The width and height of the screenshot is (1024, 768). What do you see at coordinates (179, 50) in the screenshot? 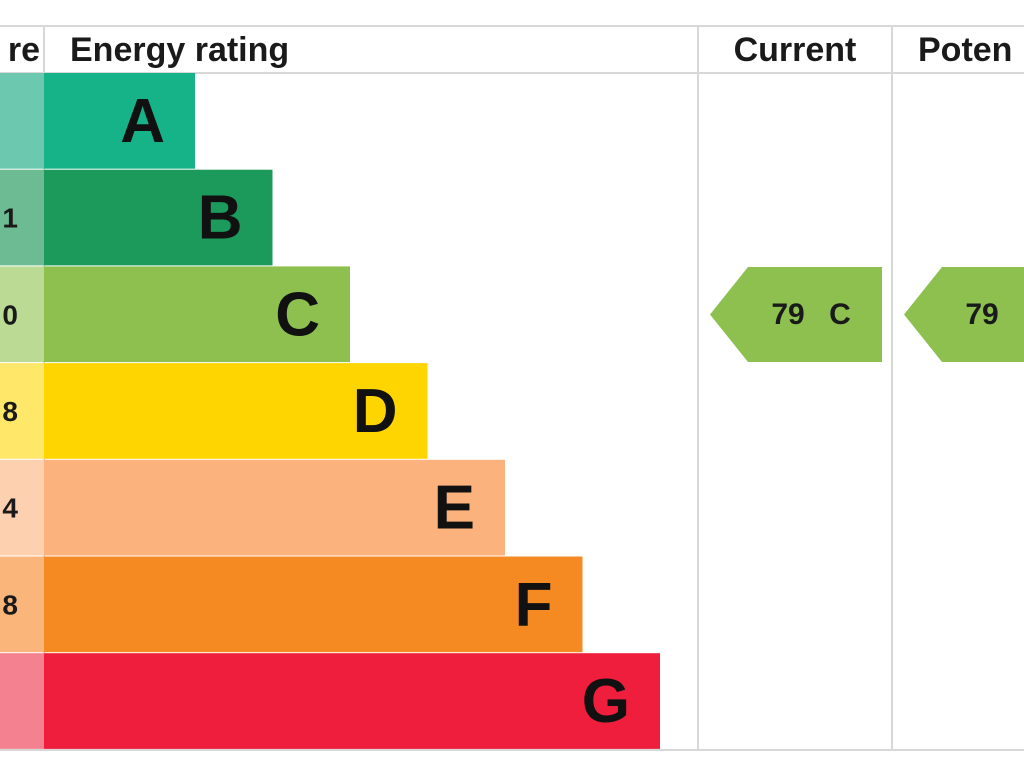
I see `energy-rating-header: Energy rating` at bounding box center [179, 50].